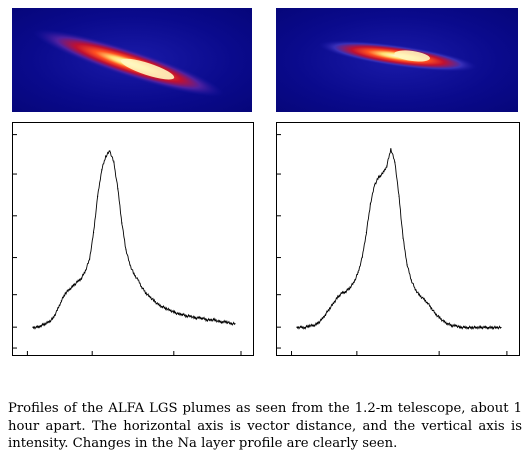 The width and height of the screenshot is (531, 467). Describe the element at coordinates (397, 60) in the screenshot. I see `plume-image-right` at that location.